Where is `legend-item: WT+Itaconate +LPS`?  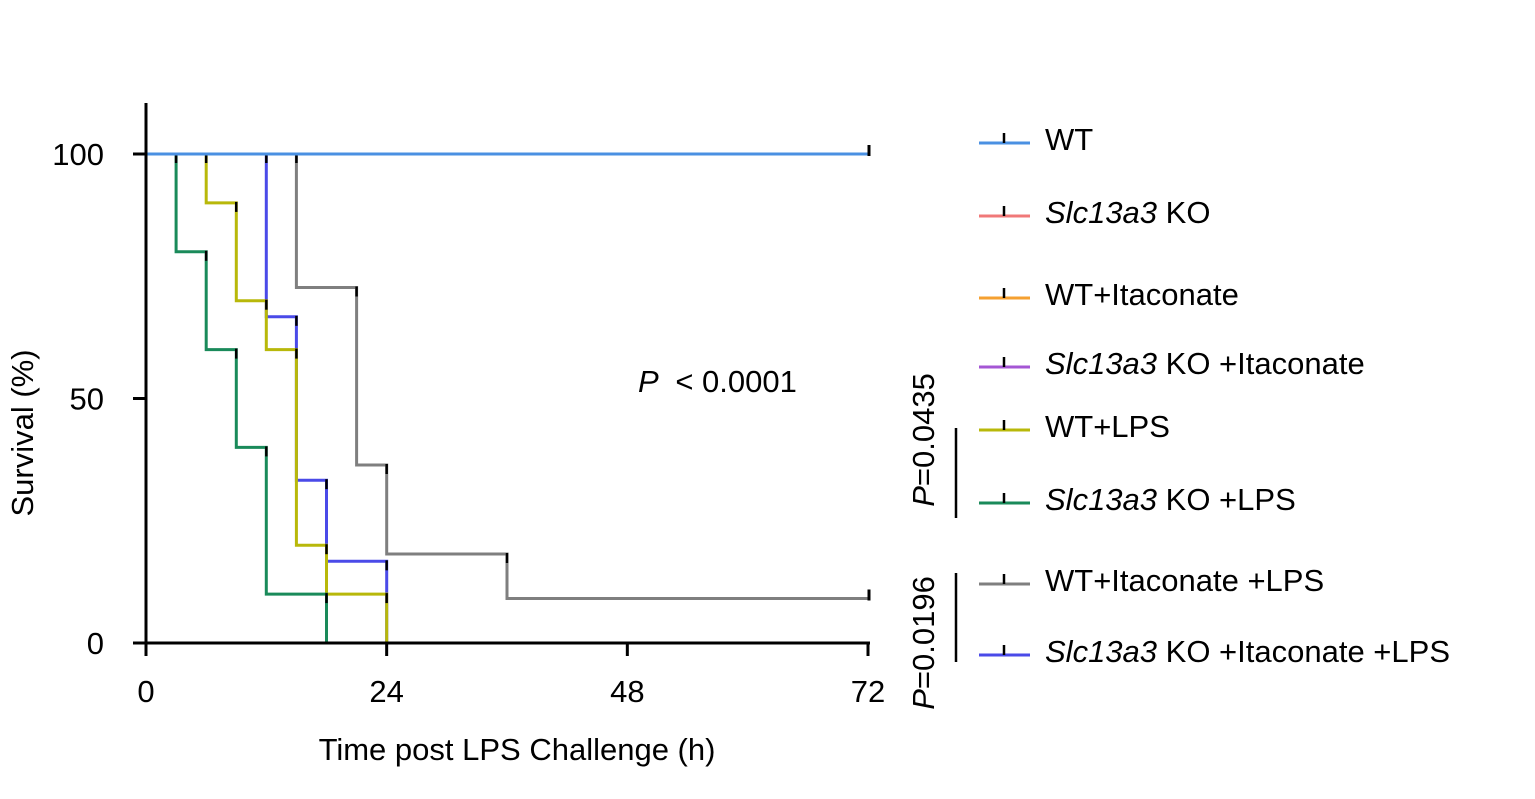 legend-item: WT+Itaconate +LPS is located at coordinates (1151, 580).